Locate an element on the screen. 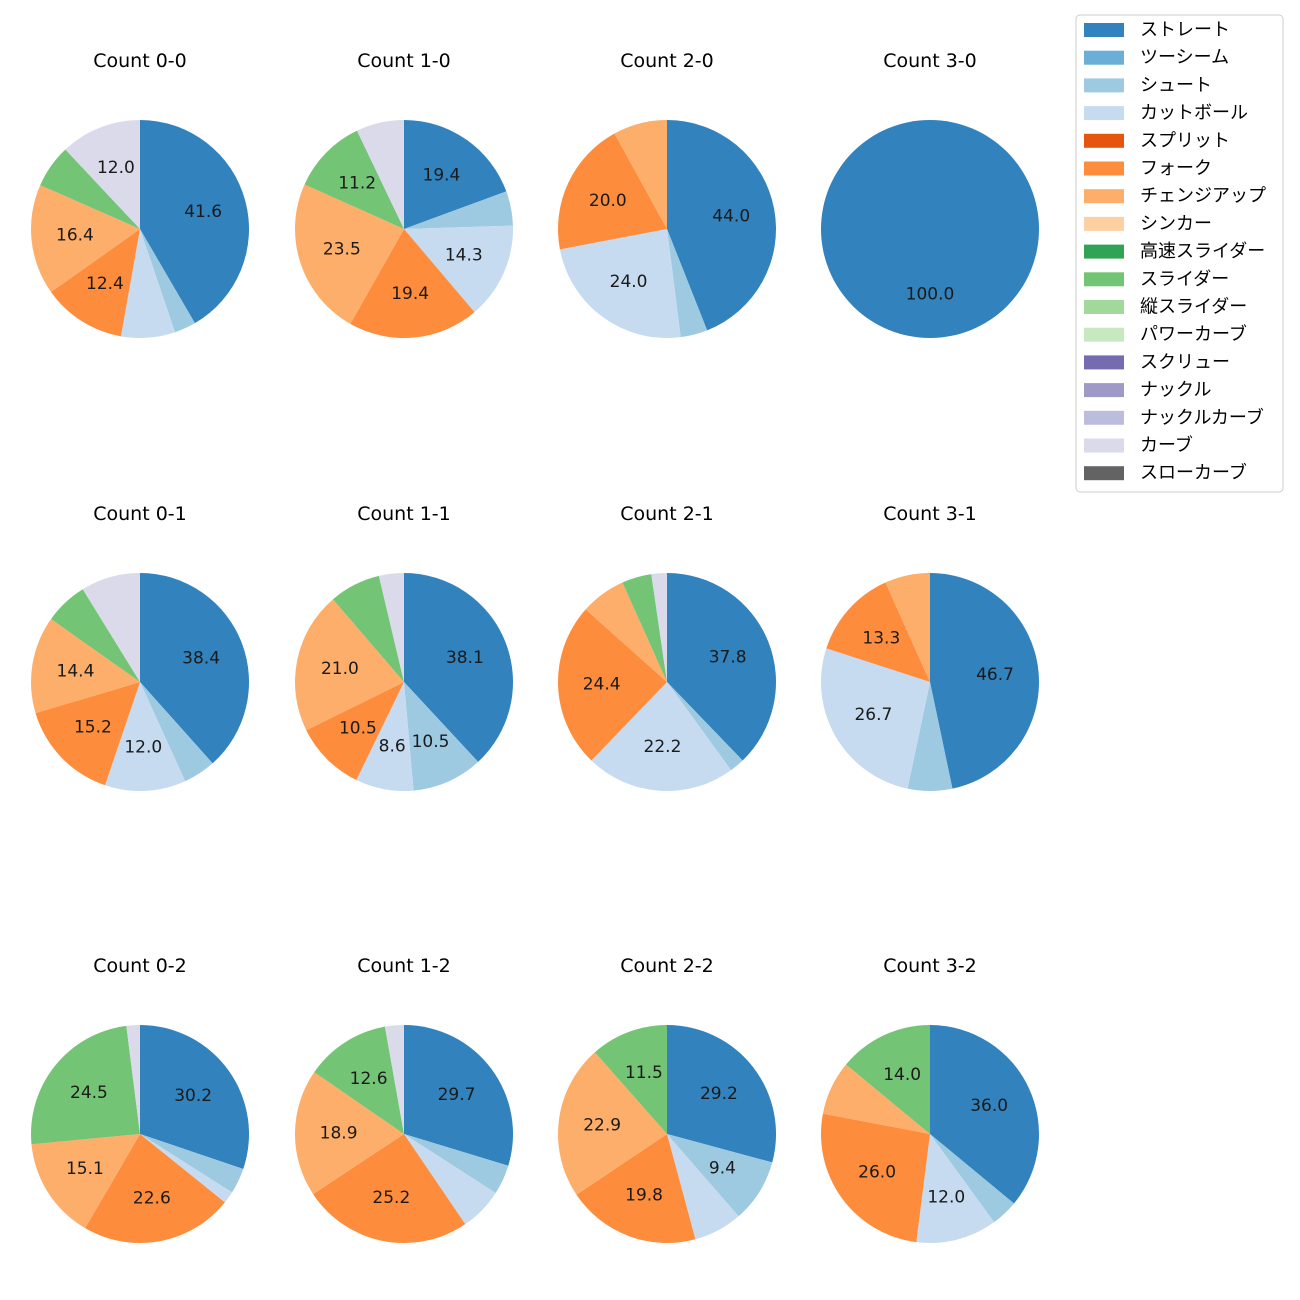 The width and height of the screenshot is (1300, 1300). slice-label: 11.2 is located at coordinates (357, 183).